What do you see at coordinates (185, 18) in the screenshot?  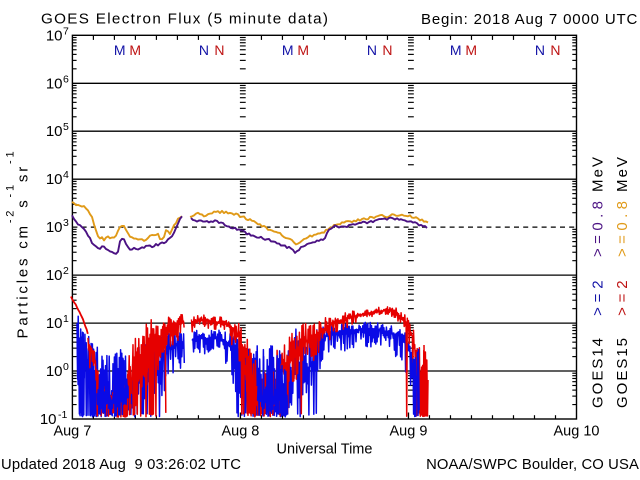 I see `svg-text:GOES Electron Flux (5 minute d: GOES Electron Flux (5 minute data)` at bounding box center [185, 18].